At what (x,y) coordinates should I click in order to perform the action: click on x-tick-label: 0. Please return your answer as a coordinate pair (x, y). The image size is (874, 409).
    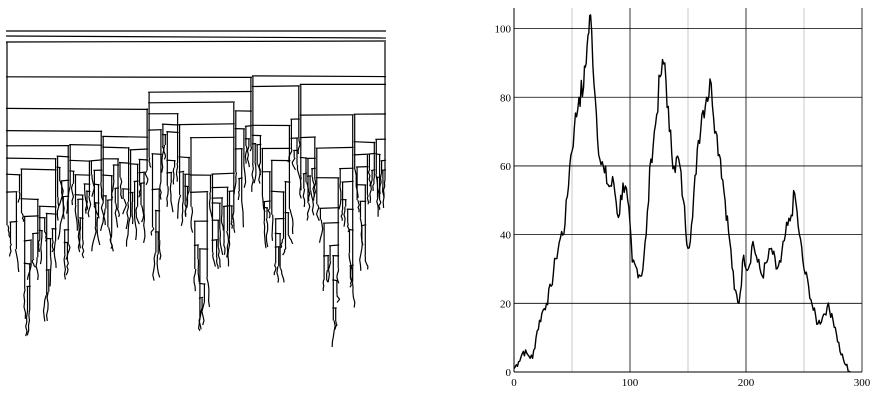
    Looking at the image, I should click on (514, 383).